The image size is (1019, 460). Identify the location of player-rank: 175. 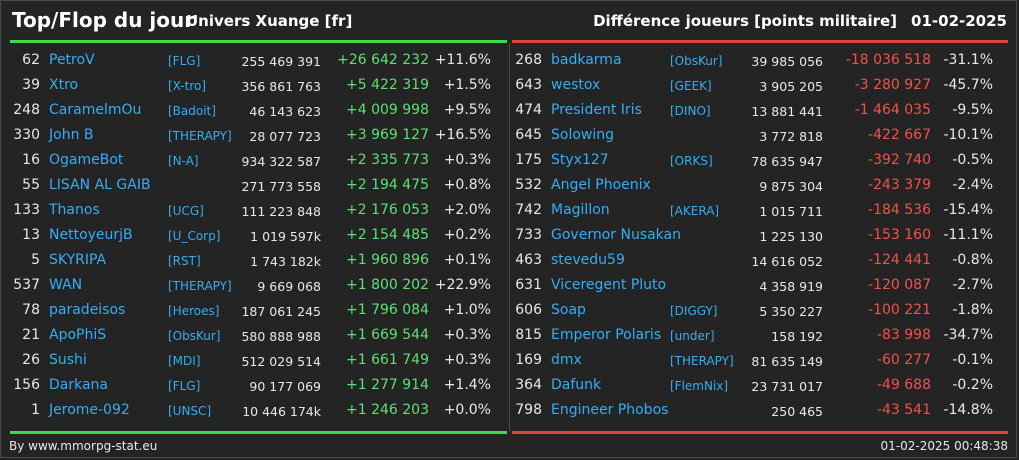
(528, 160).